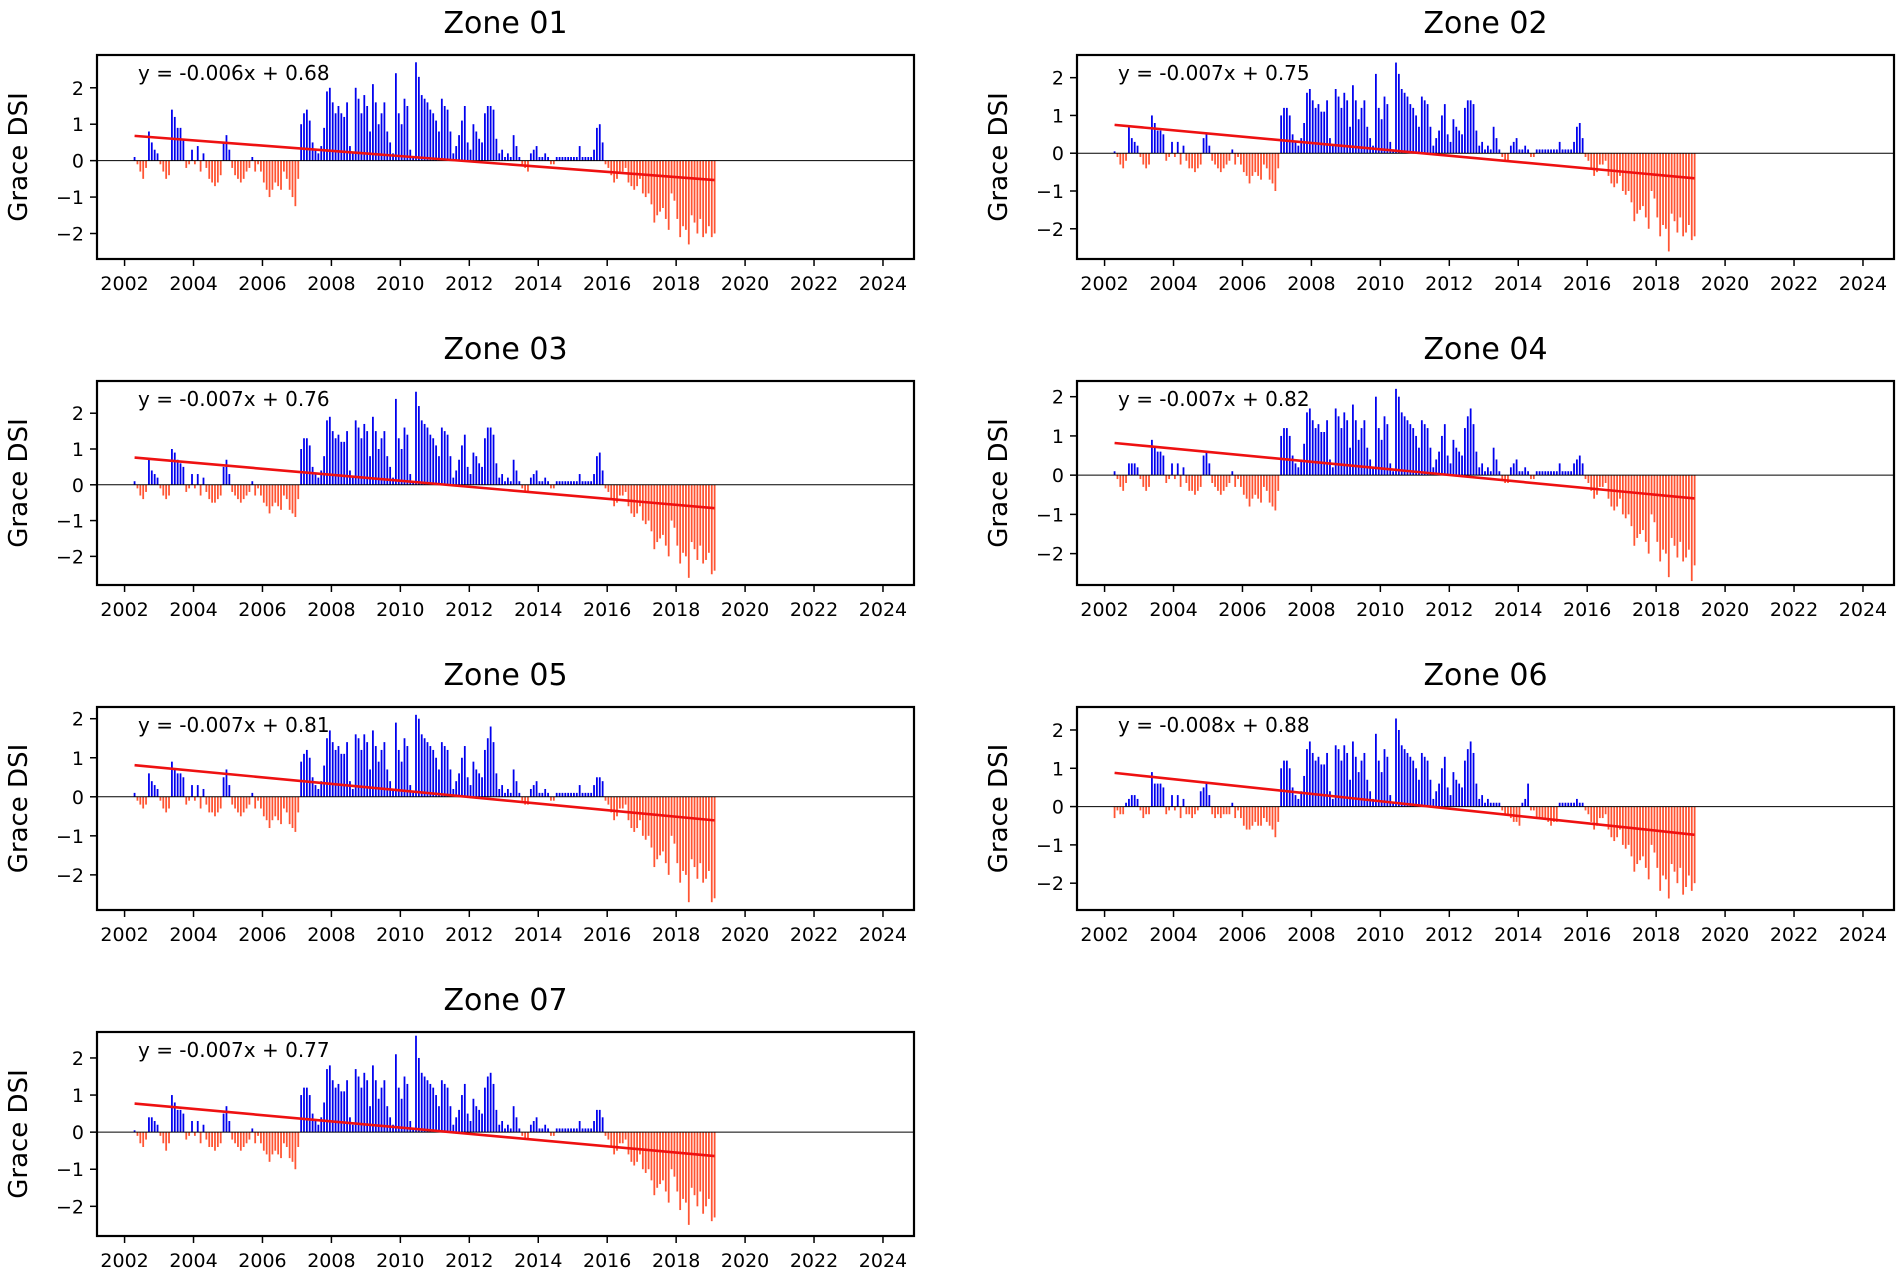 Image resolution: width=1902 pixels, height=1283 pixels. Describe the element at coordinates (607, 610) in the screenshot. I see `x-tick-label: 2016` at that location.